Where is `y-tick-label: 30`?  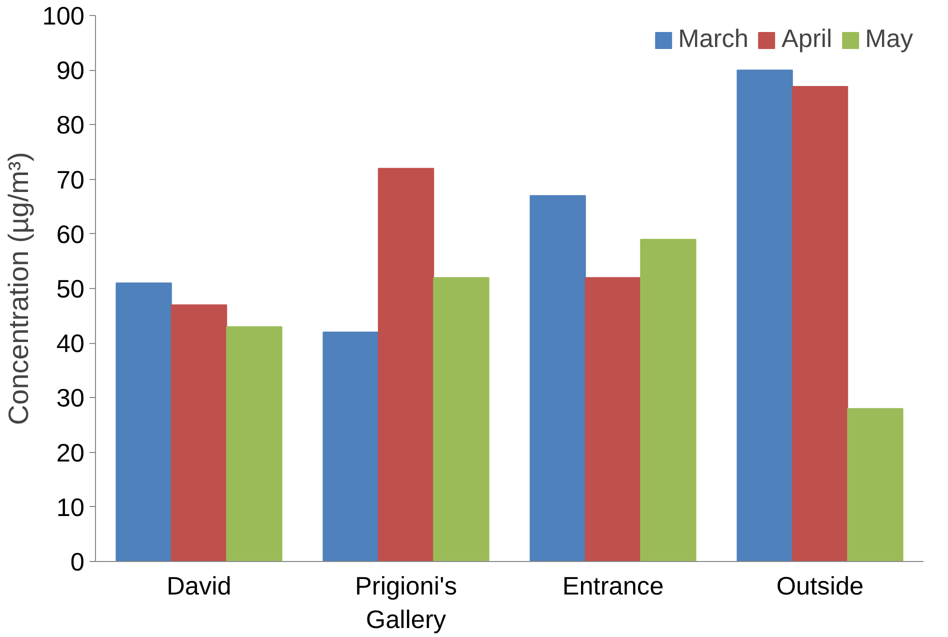
y-tick-label: 30 is located at coordinates (70, 398).